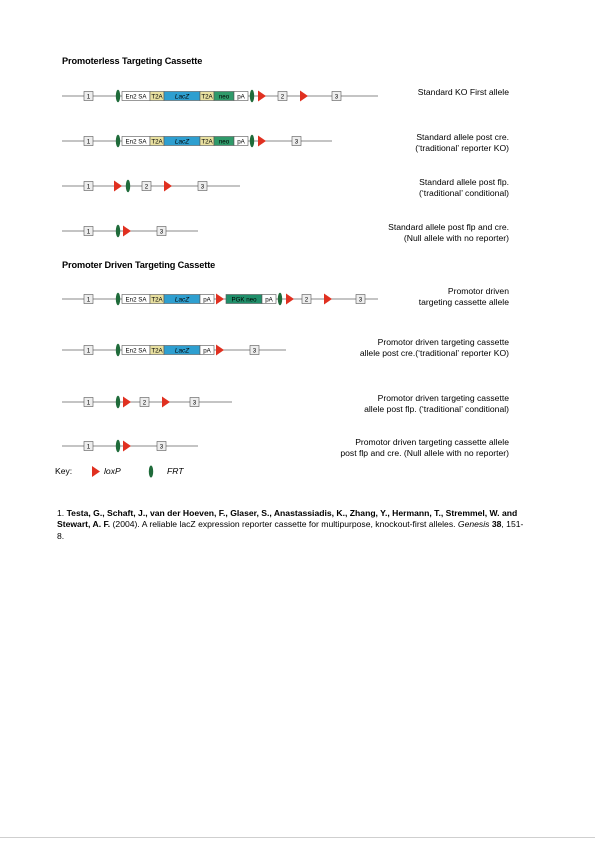 This screenshot has width=595, height=841. What do you see at coordinates (297, 837) in the screenshot?
I see `page-bottom-rule` at bounding box center [297, 837].